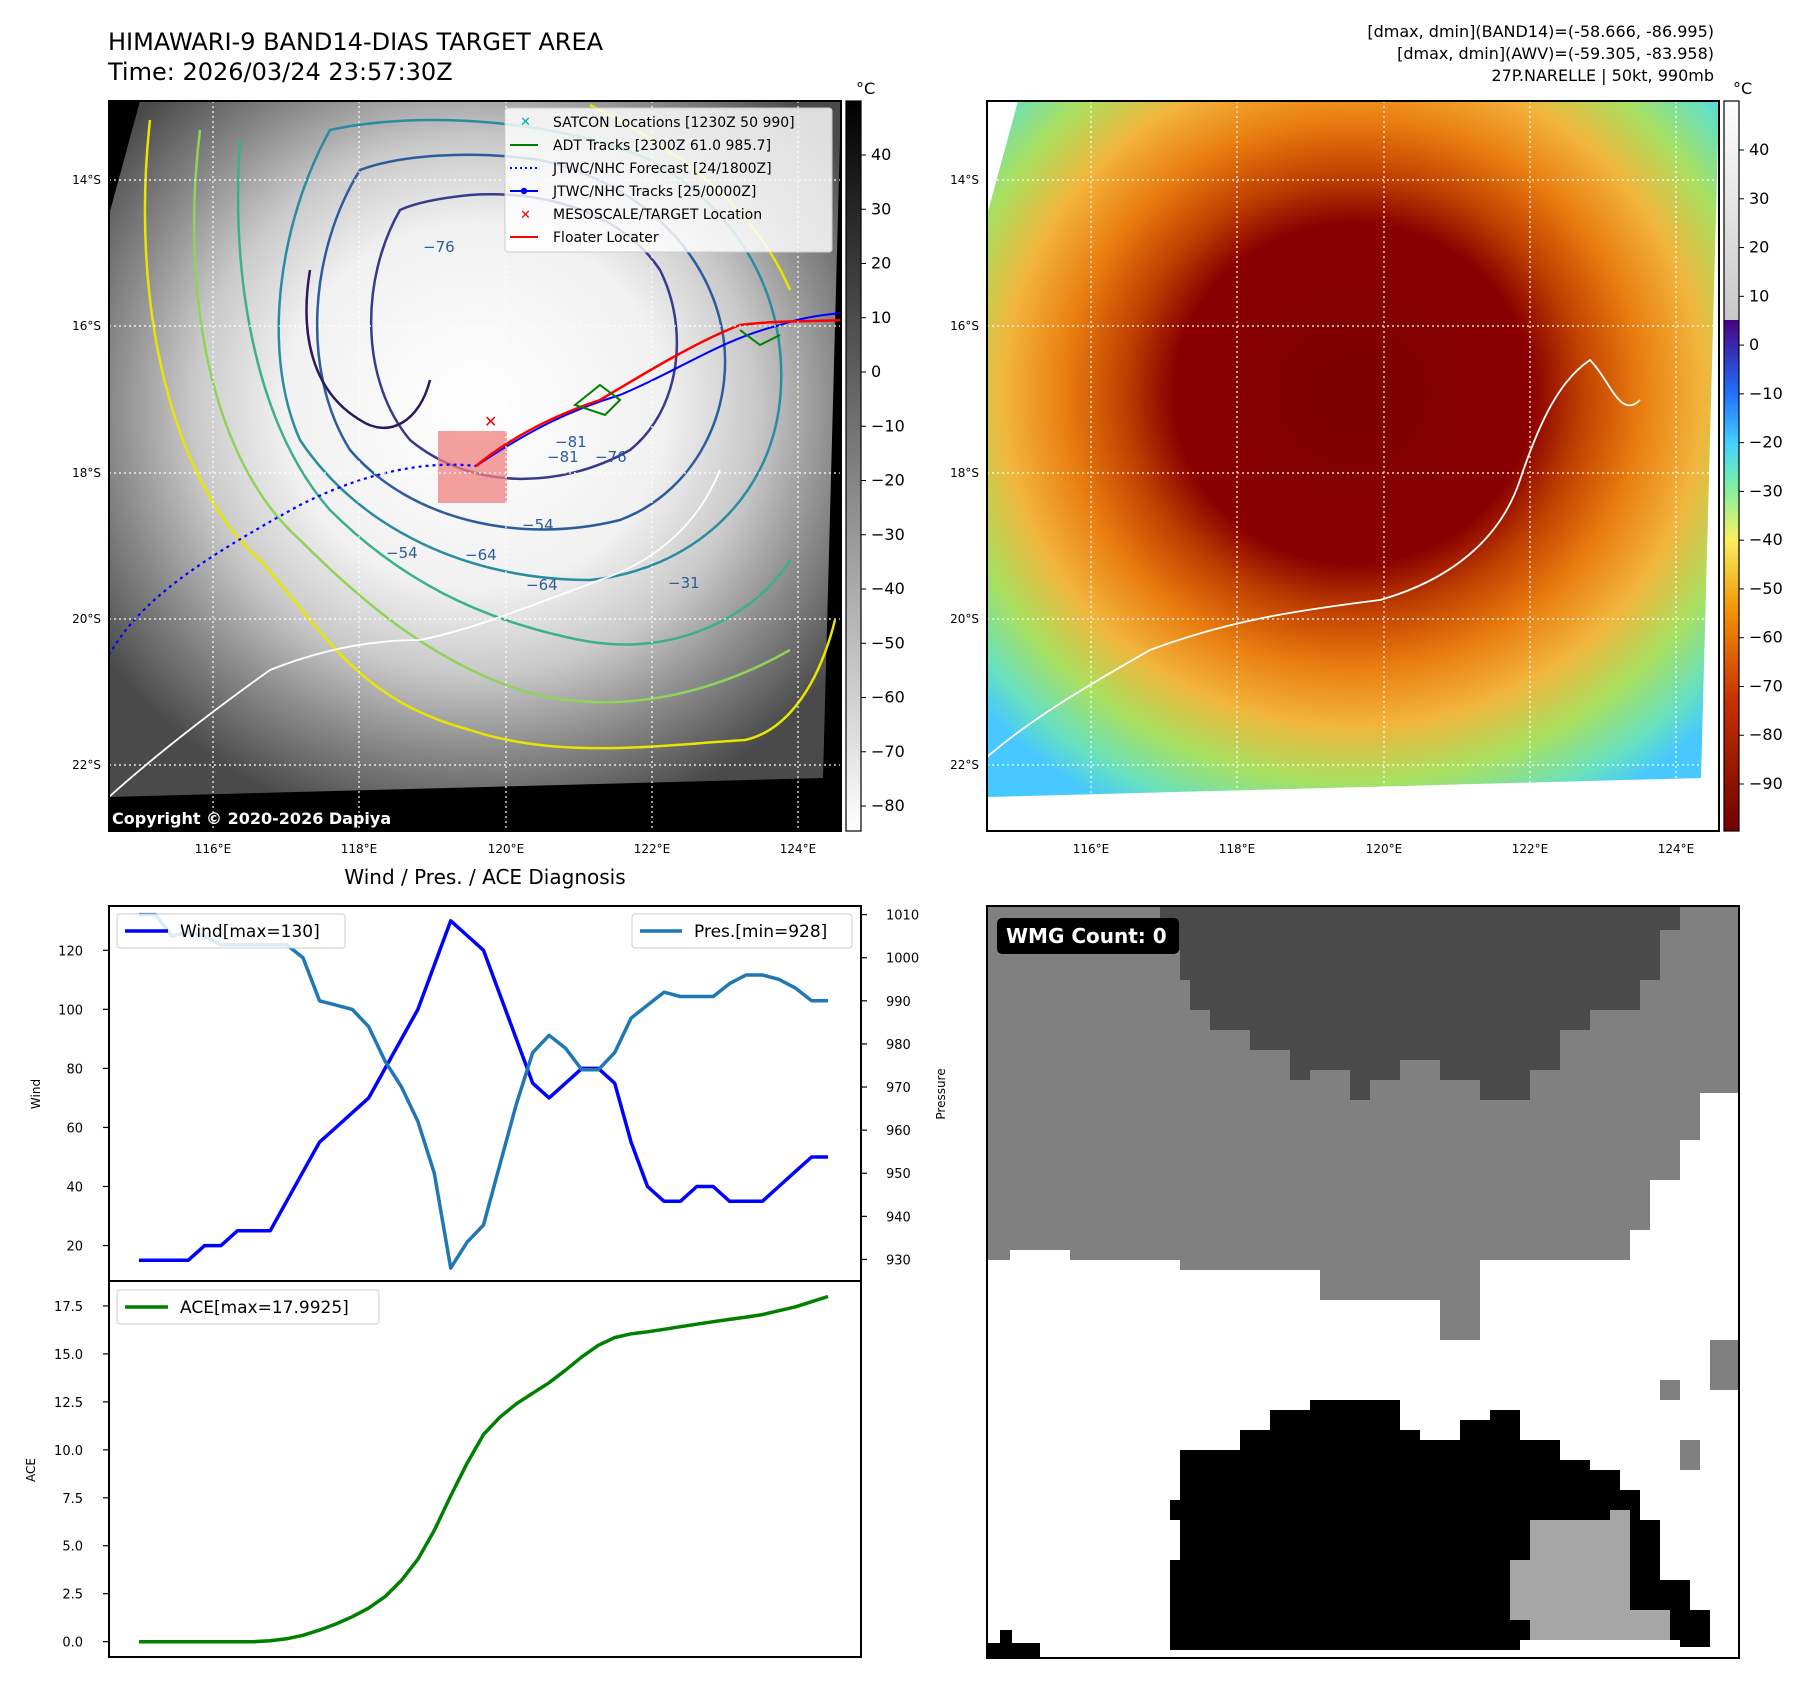 The height and width of the screenshot is (1690, 1801). What do you see at coordinates (881, 154) in the screenshot?
I see `colorbar-tick-label: 40` at bounding box center [881, 154].